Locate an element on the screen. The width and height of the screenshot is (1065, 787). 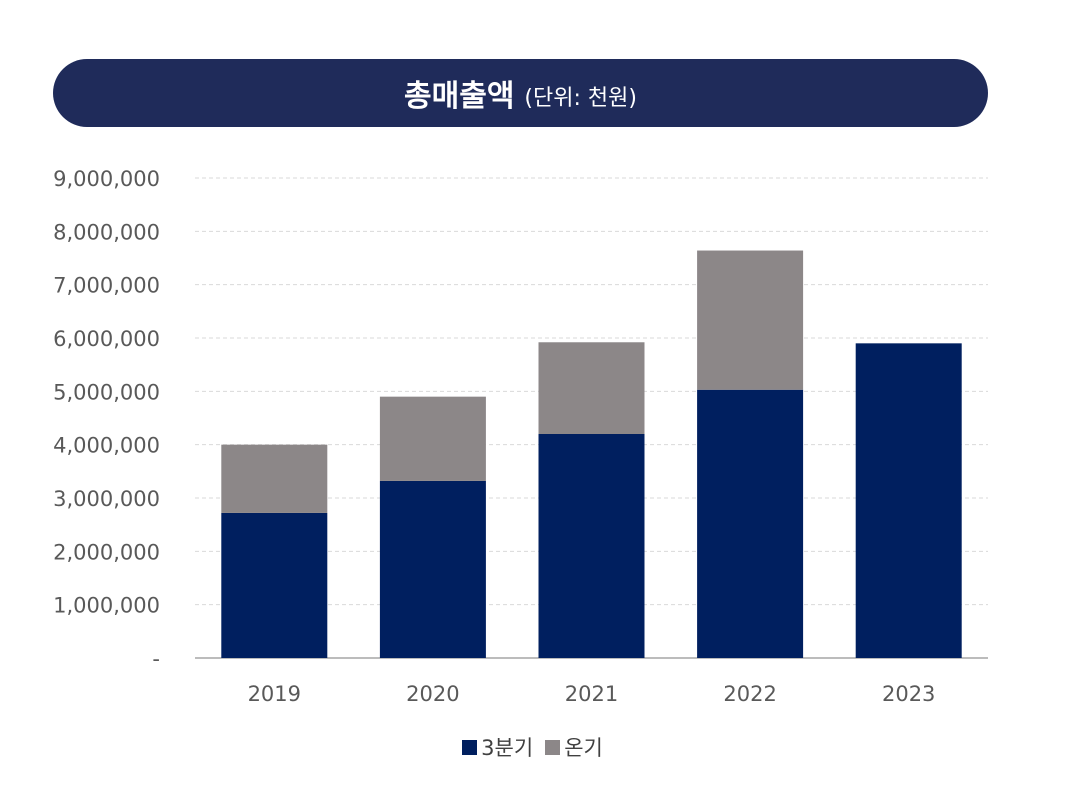
chart-legend: 3분기 온기 is located at coordinates (532, 747).